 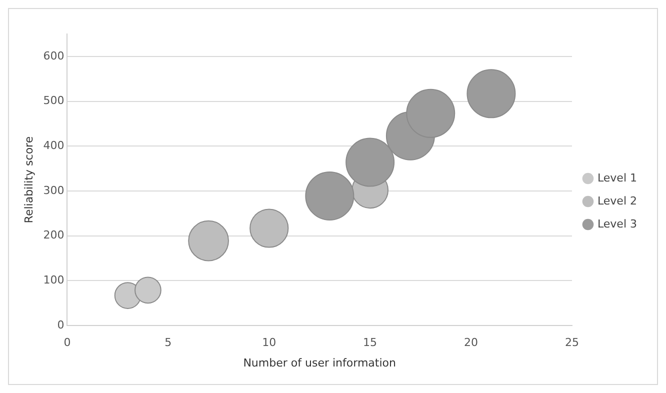 I want to click on x-tick-label: 5, so click(x=168, y=343).